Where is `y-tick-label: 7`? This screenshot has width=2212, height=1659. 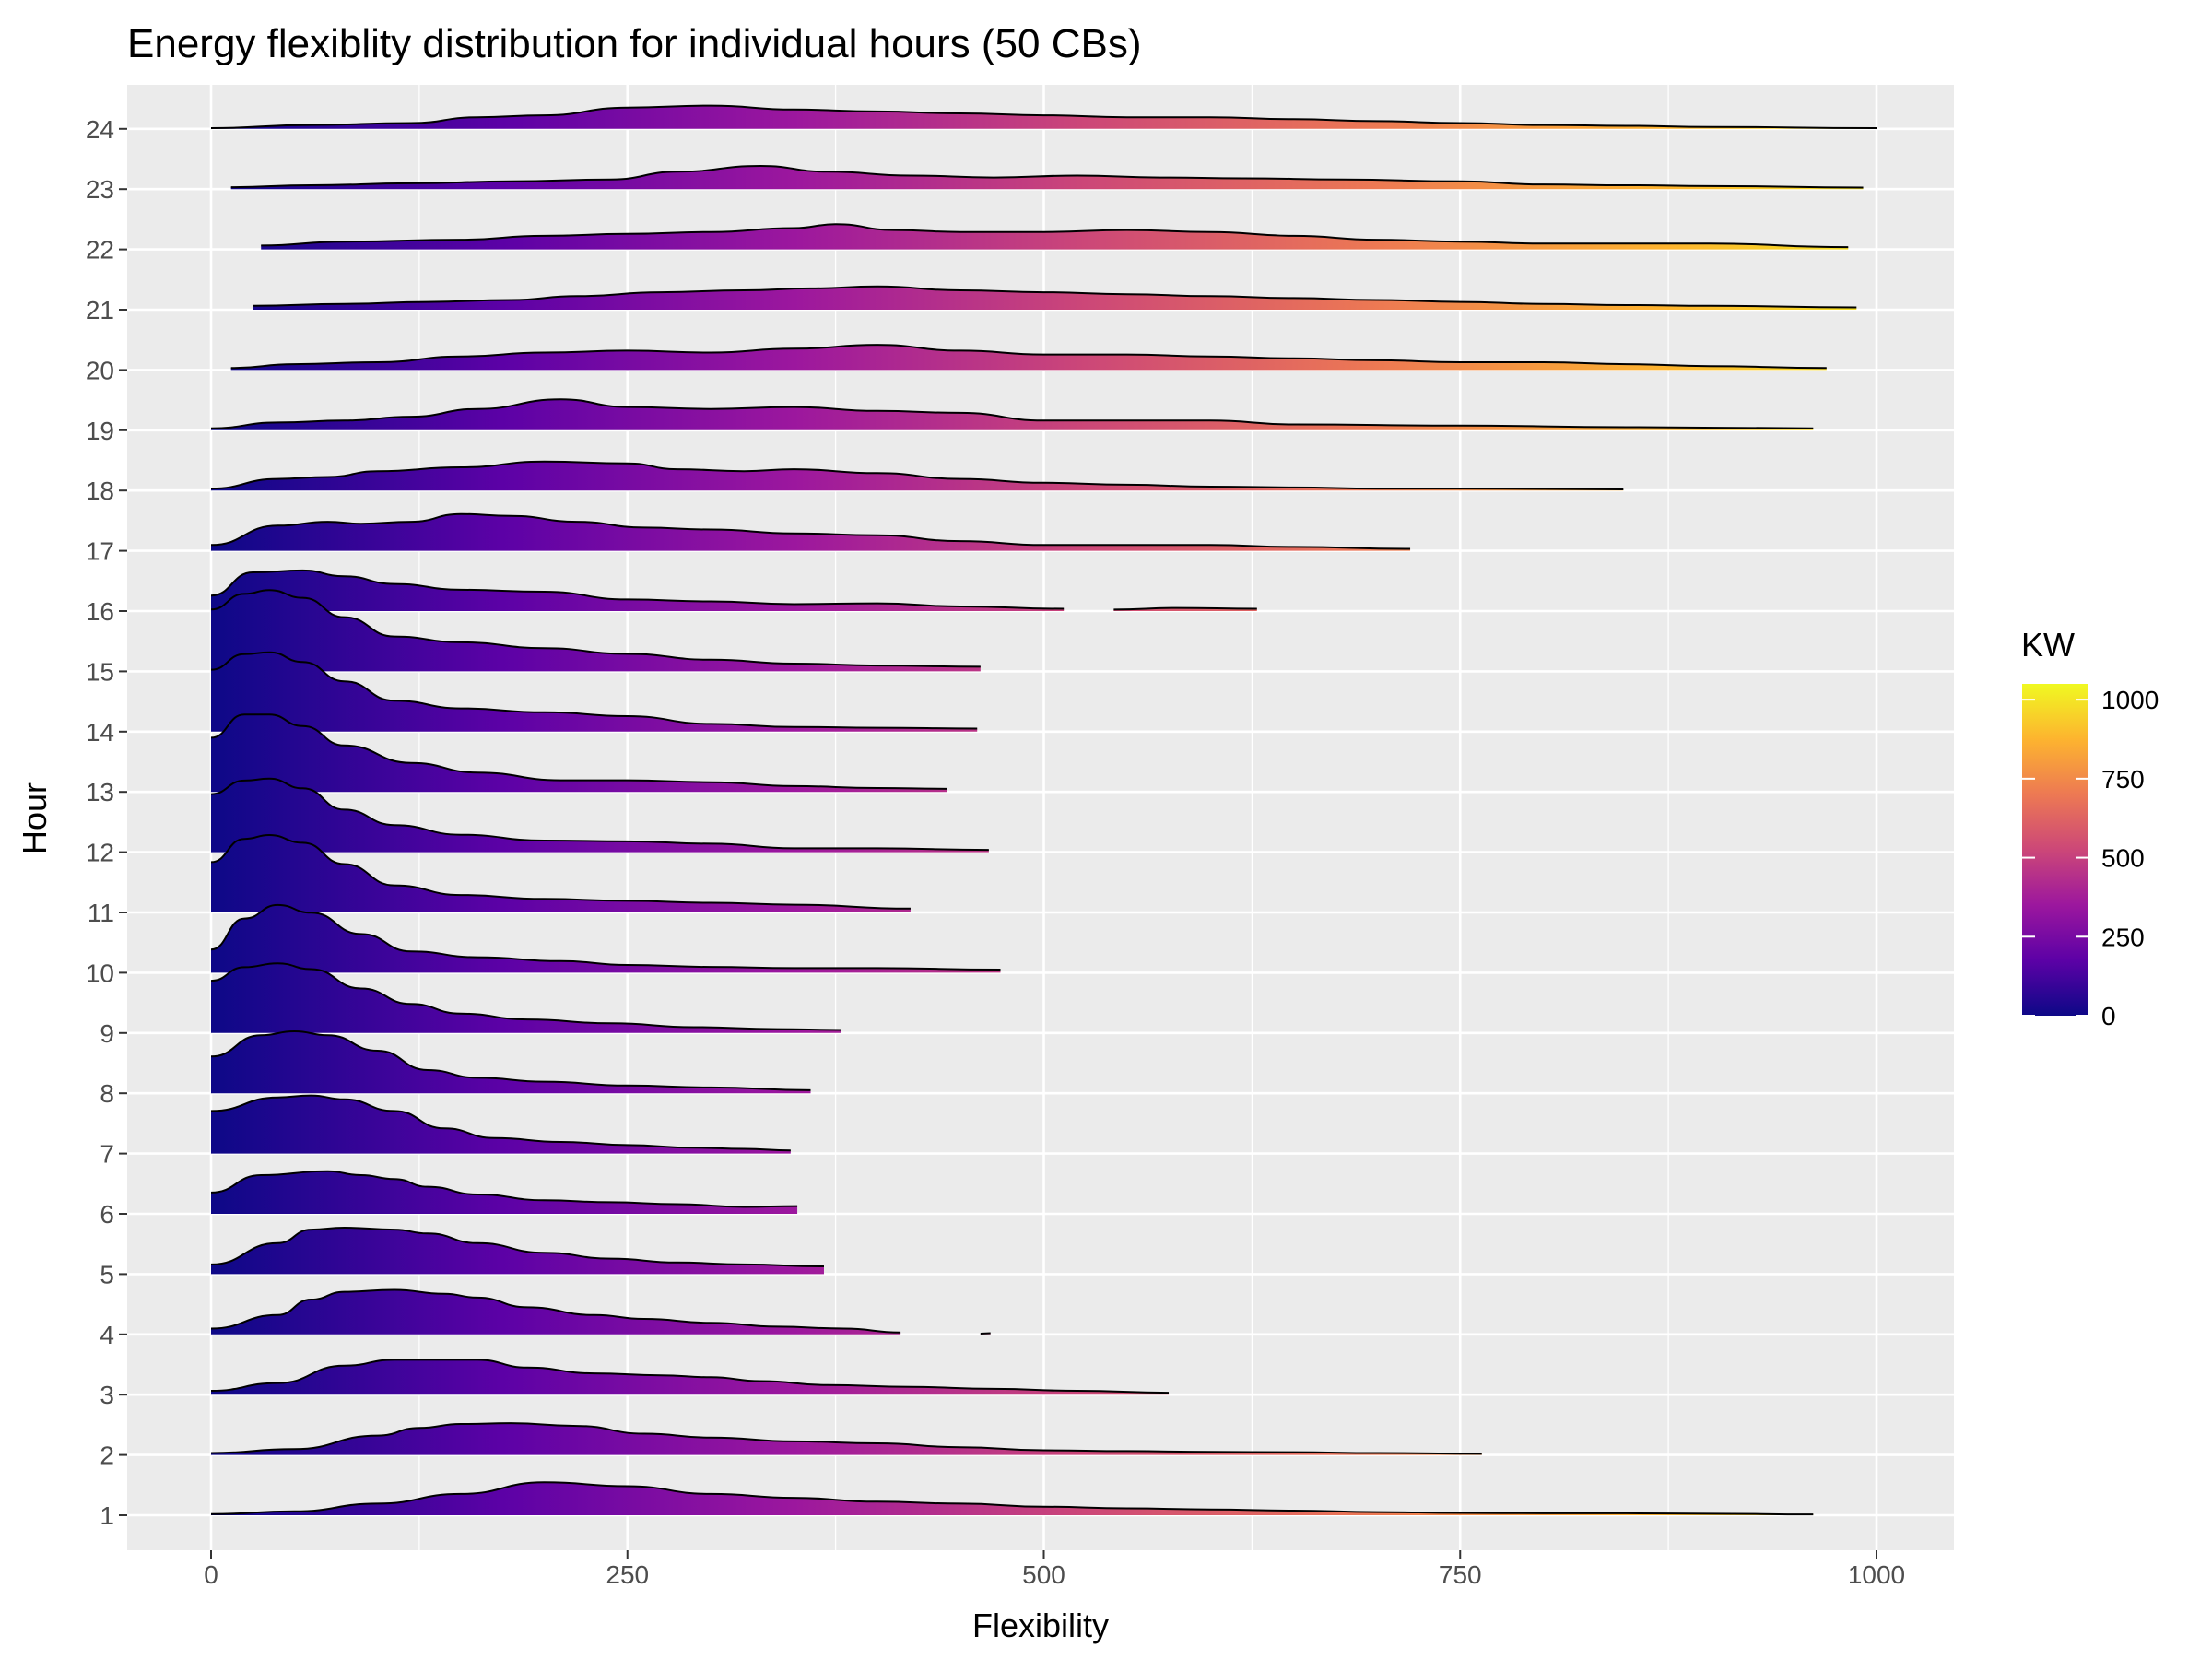
y-tick-label: 7 is located at coordinates (107, 1154).